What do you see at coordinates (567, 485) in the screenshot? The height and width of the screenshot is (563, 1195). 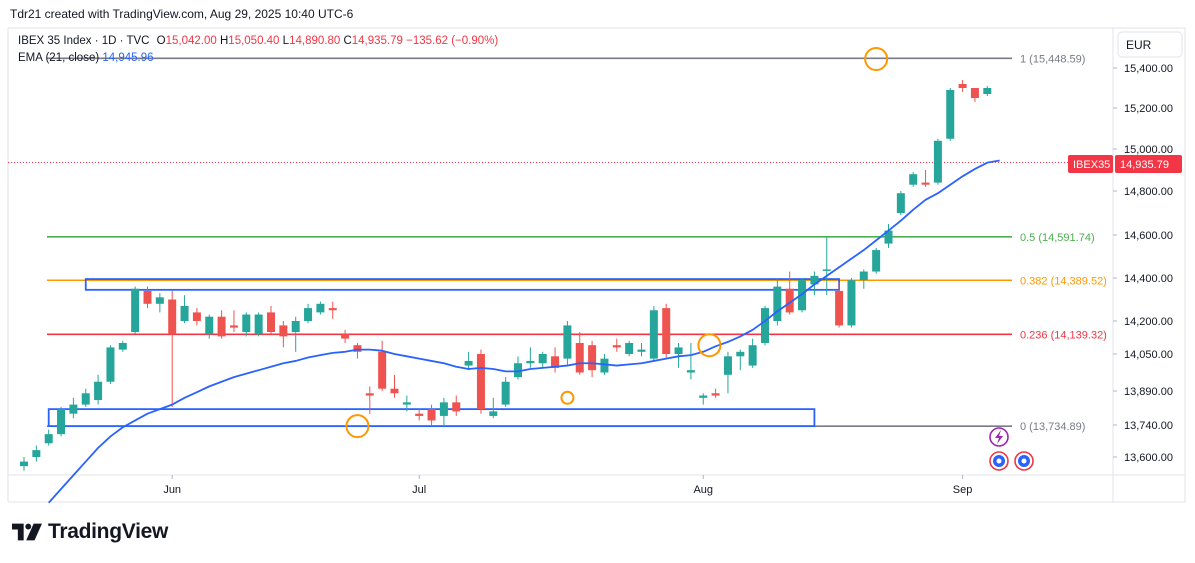 I see `time-axis: Jun Jul Aug Sep` at bounding box center [567, 485].